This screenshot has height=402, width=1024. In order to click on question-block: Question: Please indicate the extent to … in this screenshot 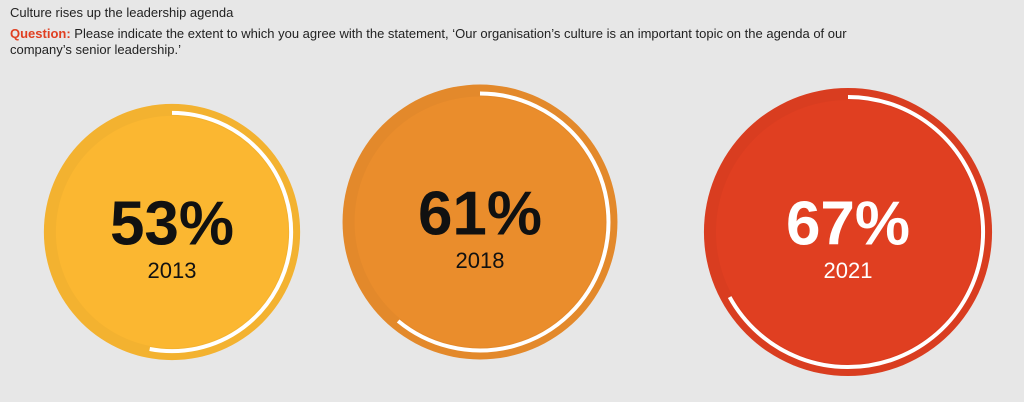, I will do `click(450, 42)`.